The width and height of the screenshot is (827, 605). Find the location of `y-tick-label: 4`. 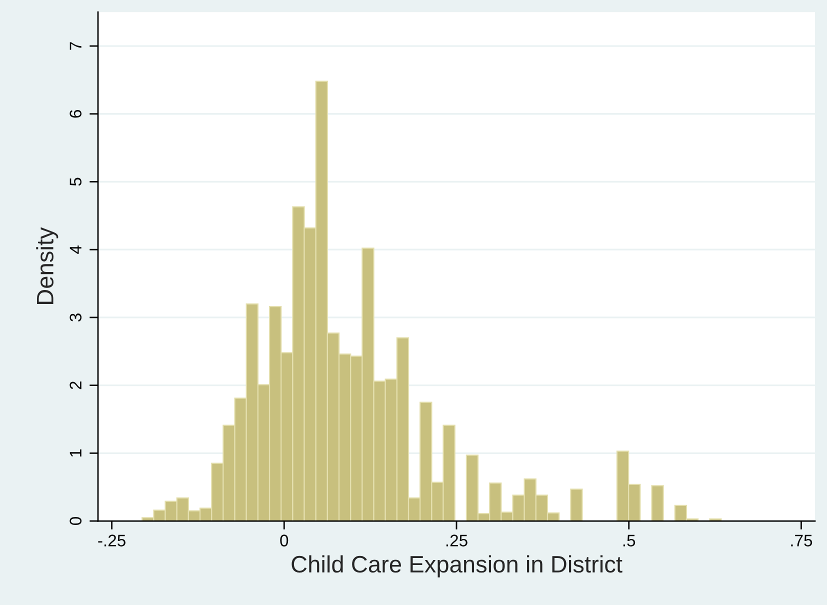

y-tick-label: 4 is located at coordinates (76, 249).